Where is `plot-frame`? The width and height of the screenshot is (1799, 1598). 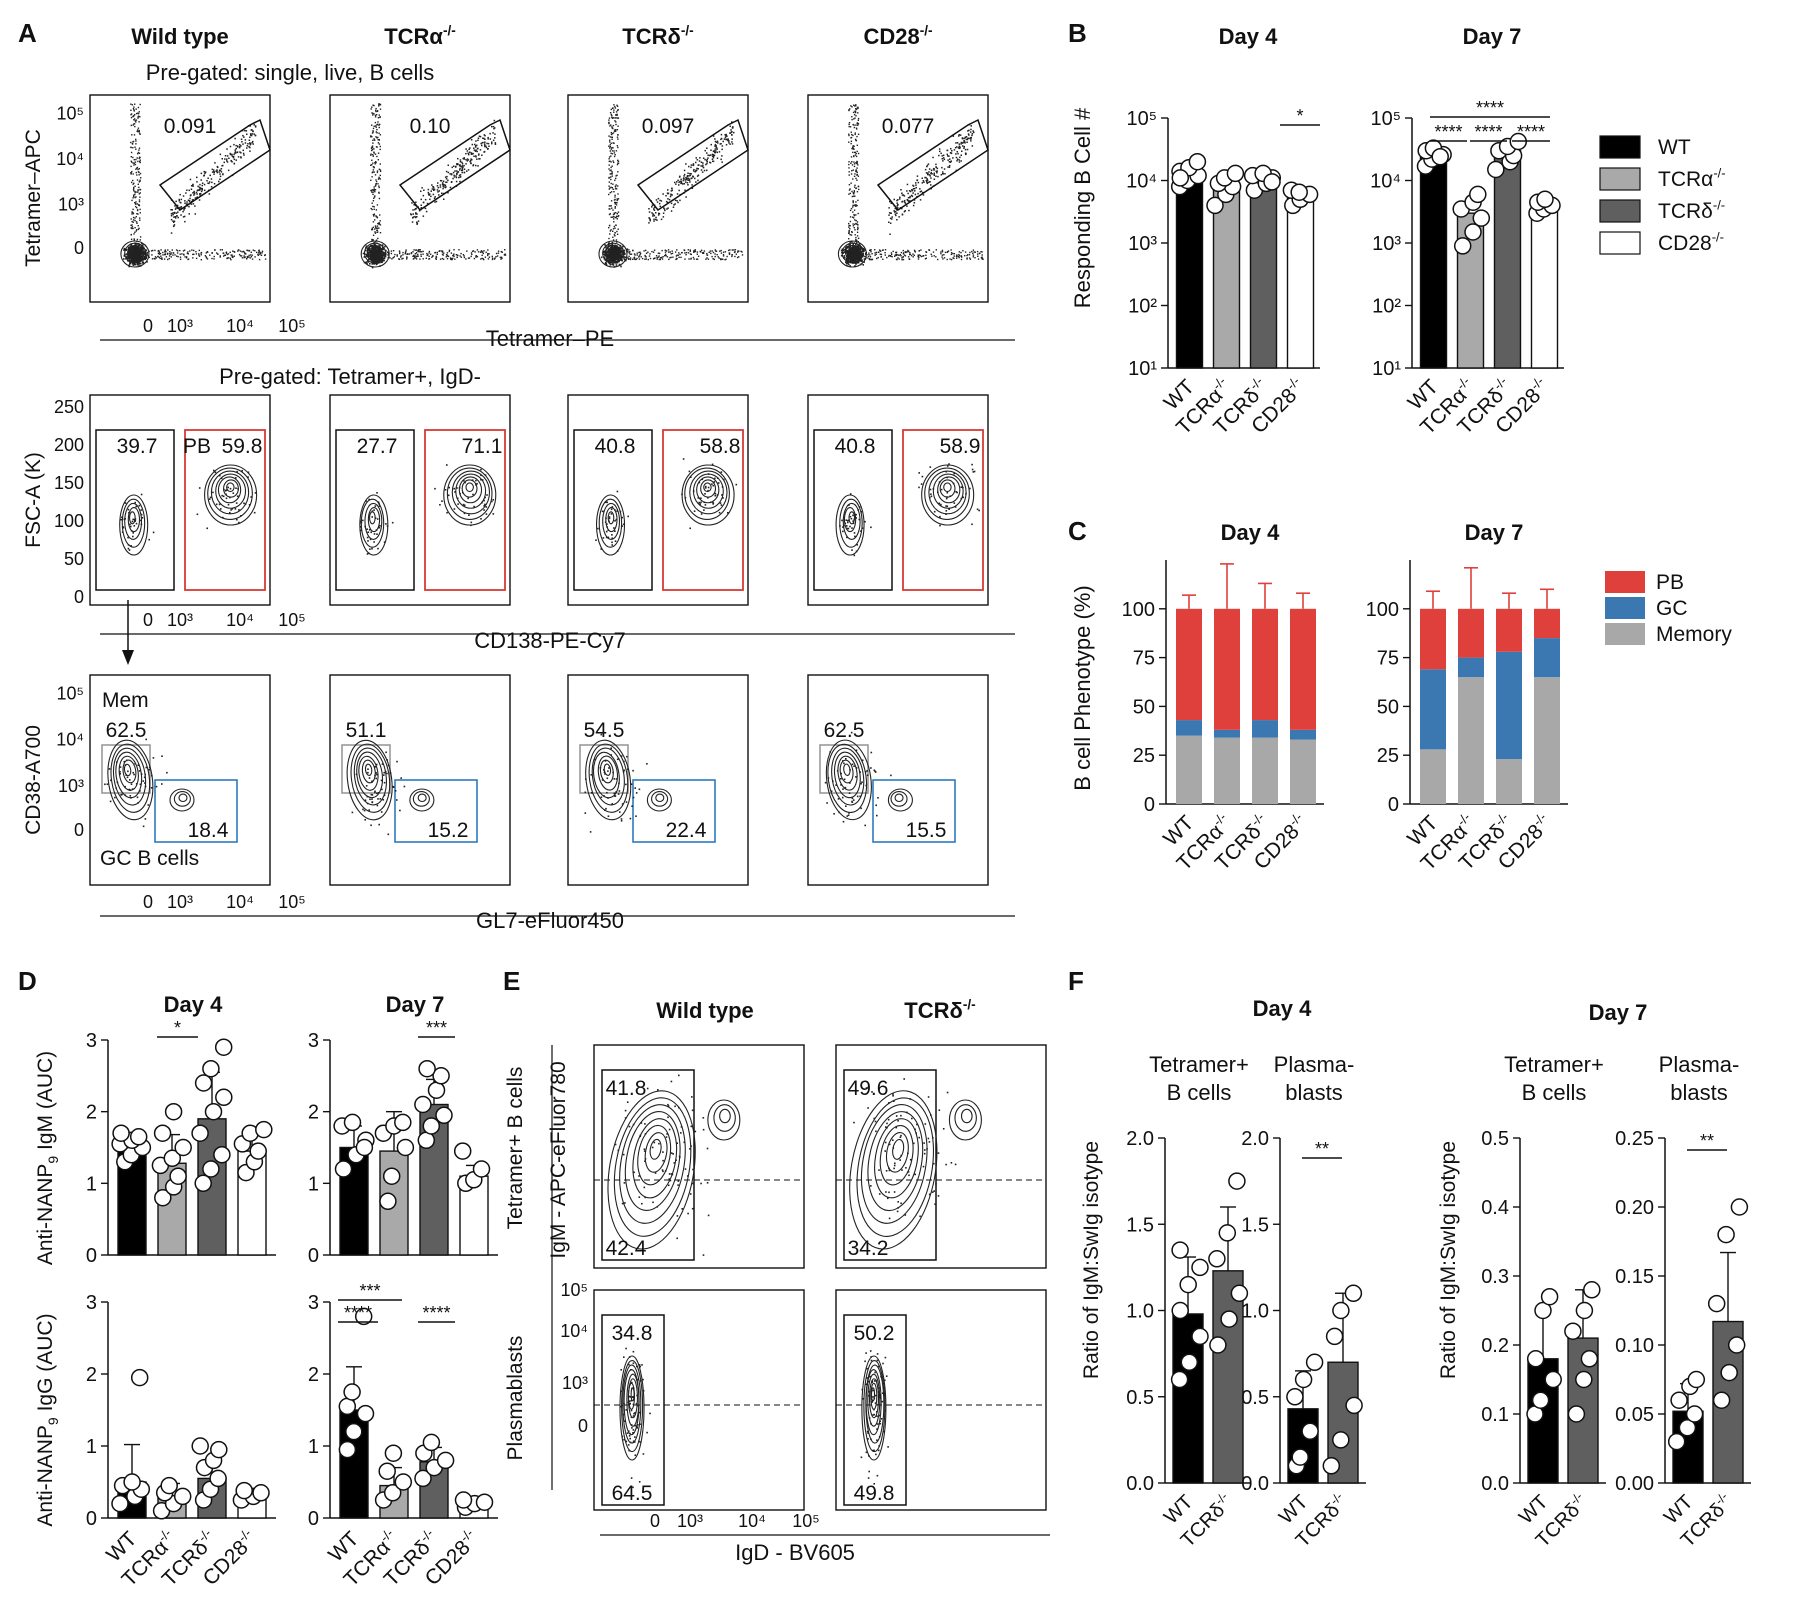
plot-frame is located at coordinates (180, 198).